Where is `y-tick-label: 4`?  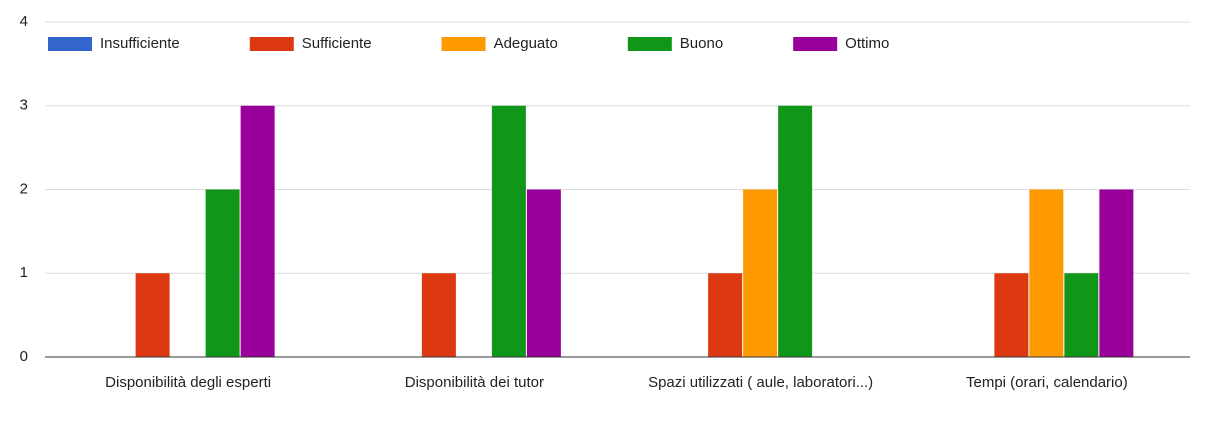 y-tick-label: 4 is located at coordinates (24, 21).